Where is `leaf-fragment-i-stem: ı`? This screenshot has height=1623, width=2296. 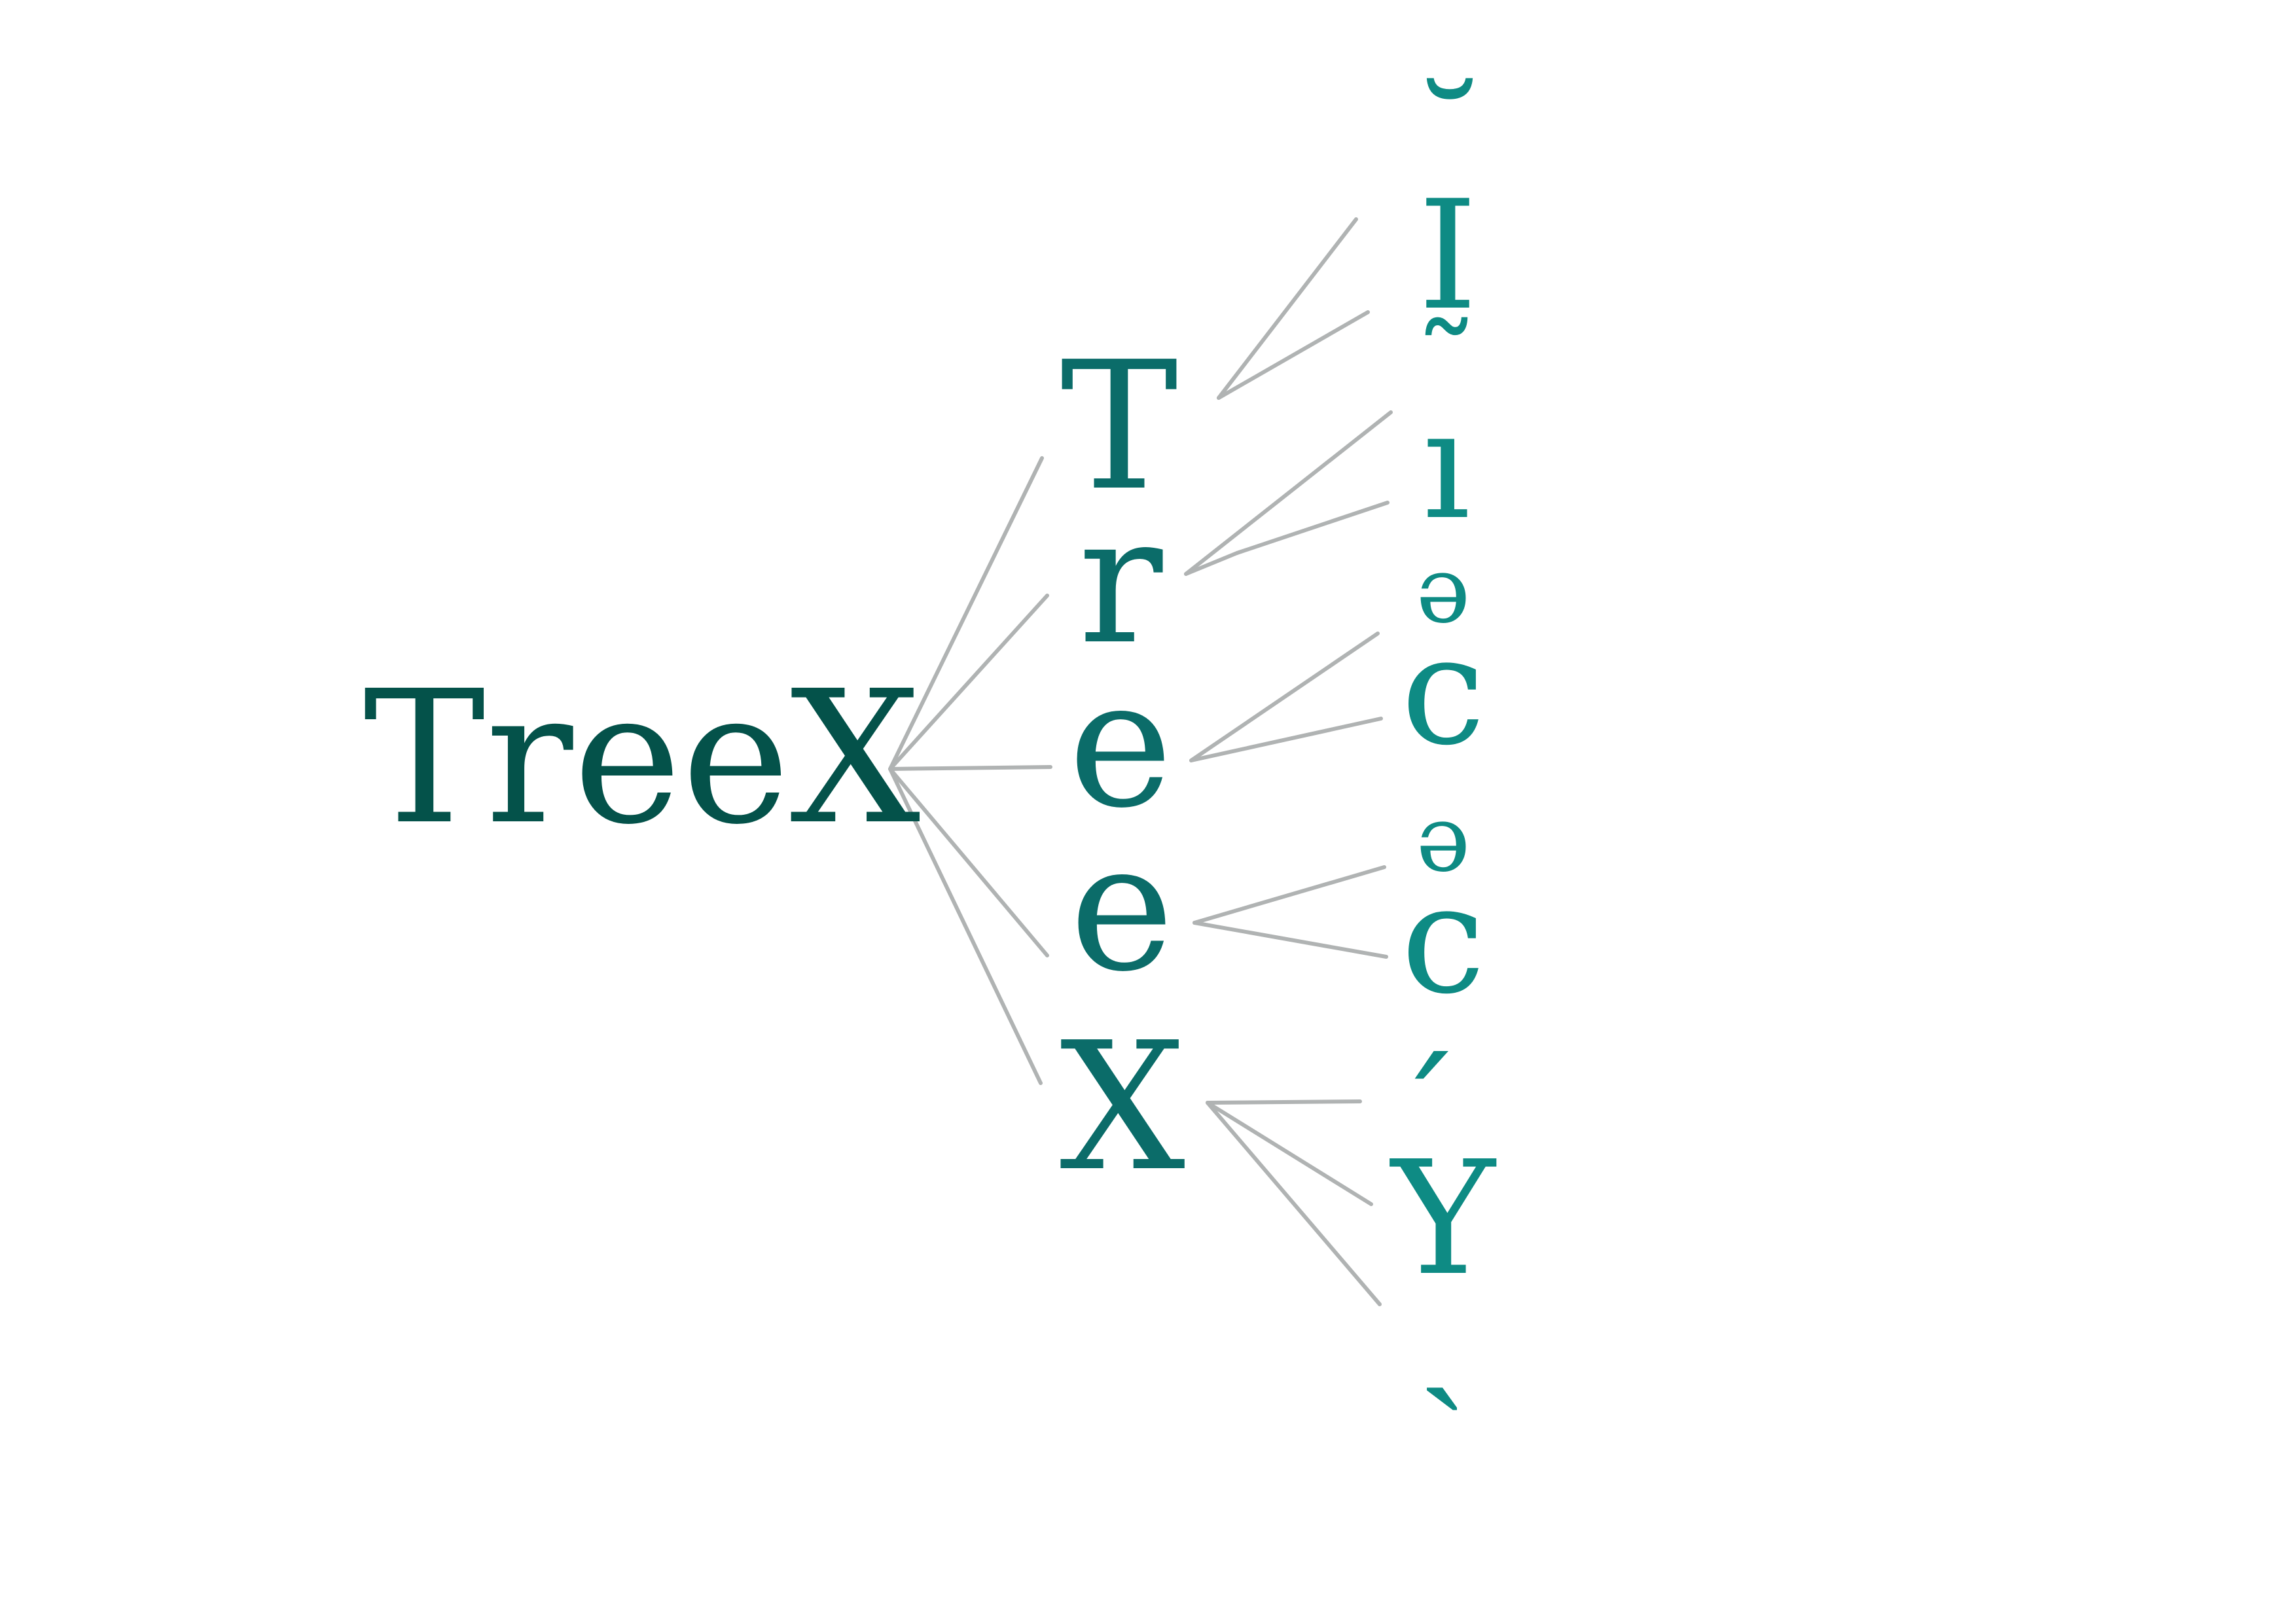
leaf-fragment-i-stem: ı is located at coordinates (1446, 466).